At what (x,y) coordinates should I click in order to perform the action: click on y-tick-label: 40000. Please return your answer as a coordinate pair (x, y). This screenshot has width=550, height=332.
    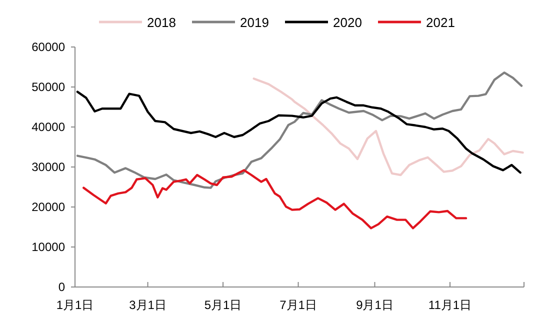
    Looking at the image, I should click on (49, 127).